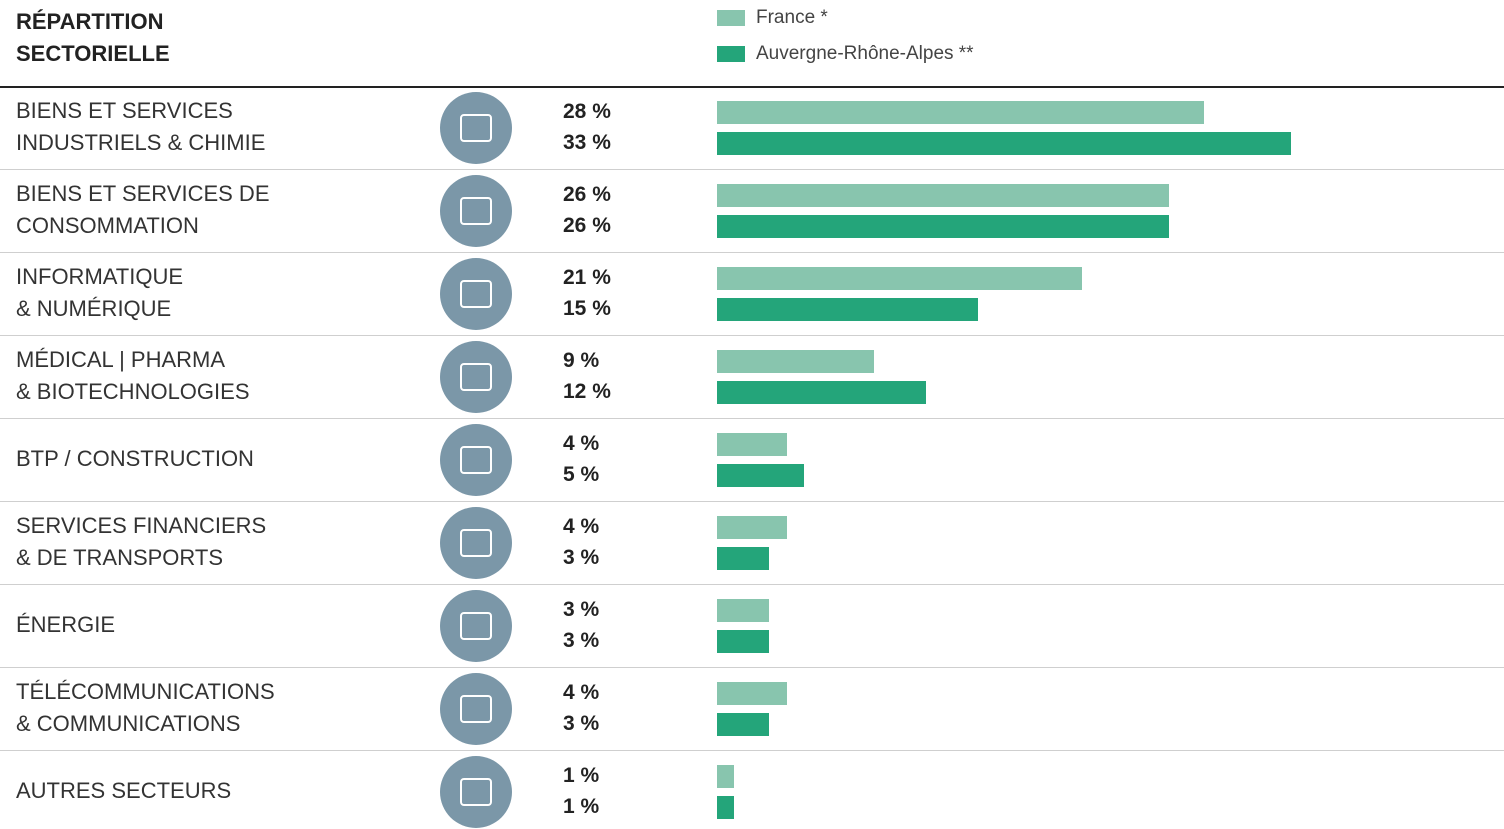 This screenshot has width=1504, height=829. Describe the element at coordinates (141, 126) in the screenshot. I see `category-label: BIENS ET SERVICES INDUSTRIELS & CHIMIE` at that location.